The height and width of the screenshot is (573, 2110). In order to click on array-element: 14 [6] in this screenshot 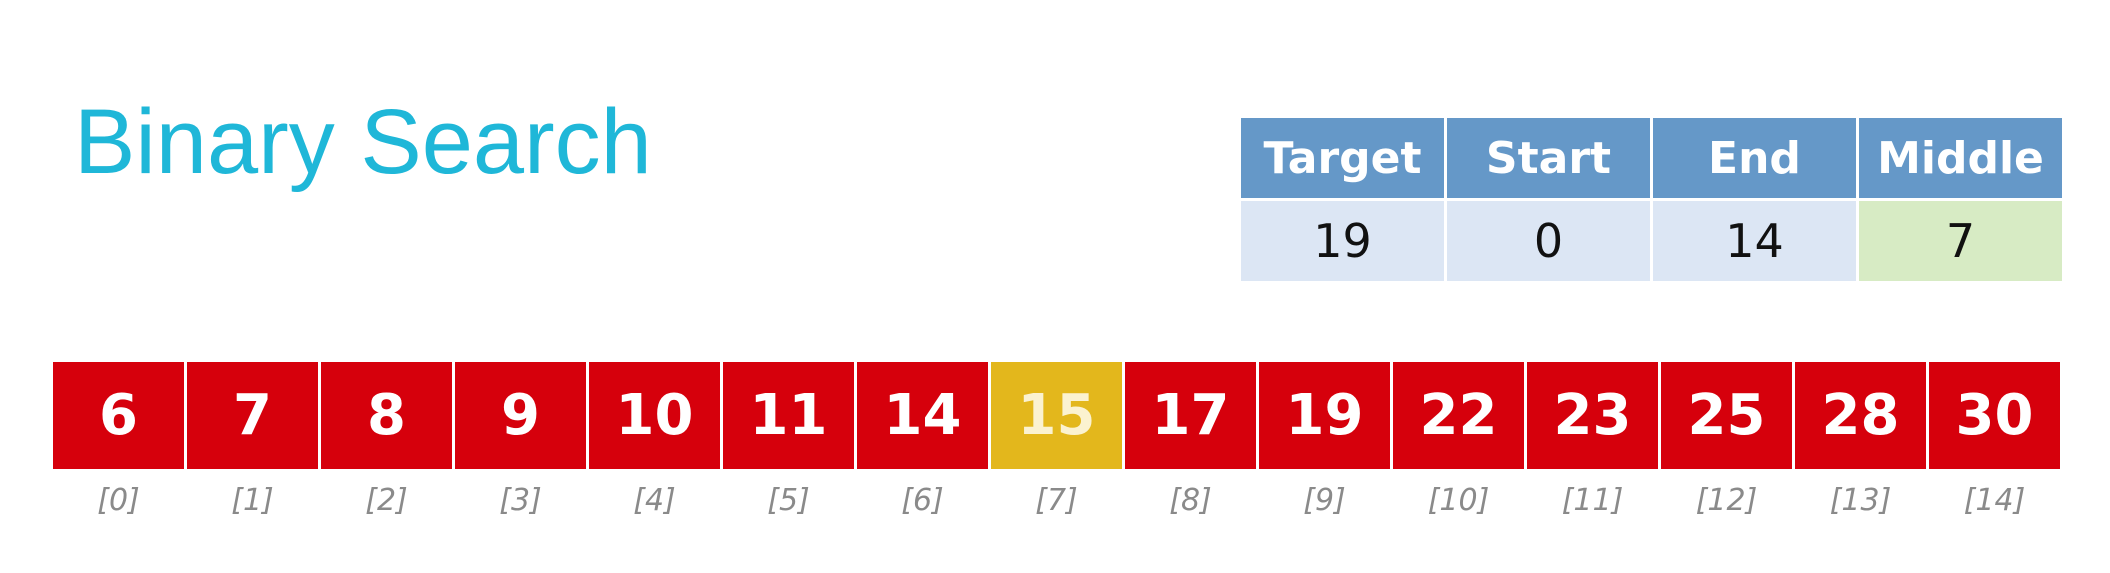, I will do `click(924, 440)`.